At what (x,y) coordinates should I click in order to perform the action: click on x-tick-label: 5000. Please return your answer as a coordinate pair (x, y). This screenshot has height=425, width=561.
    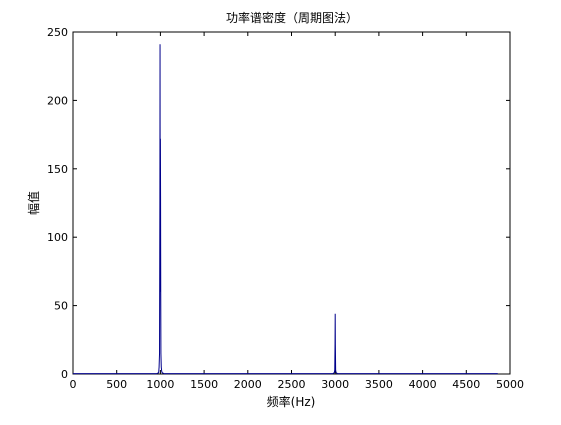
    Looking at the image, I should click on (510, 384).